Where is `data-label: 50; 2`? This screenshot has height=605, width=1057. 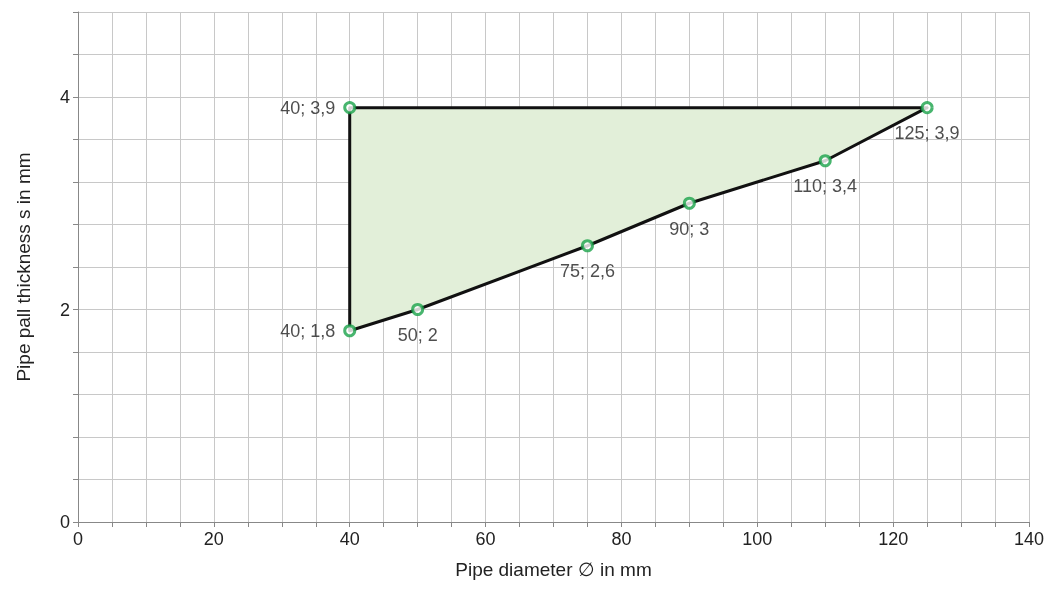
data-label: 50; 2 is located at coordinates (417, 335).